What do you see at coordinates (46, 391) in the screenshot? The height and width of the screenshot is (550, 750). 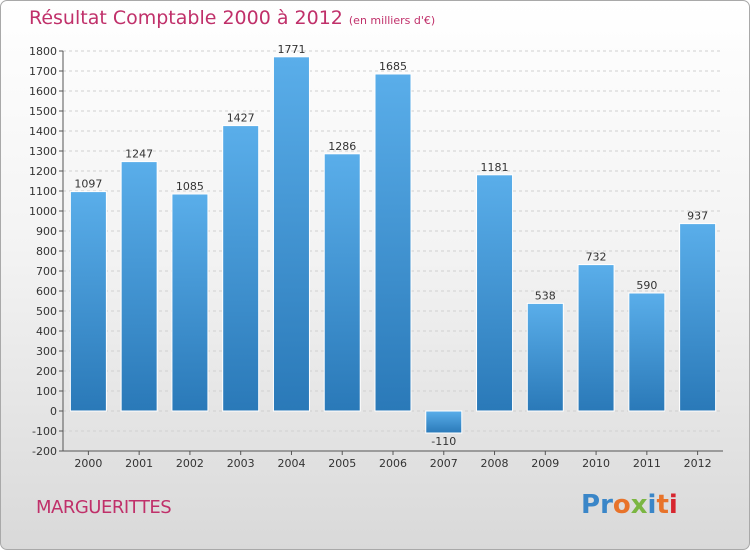 I see `y-tick-label: 100` at bounding box center [46, 391].